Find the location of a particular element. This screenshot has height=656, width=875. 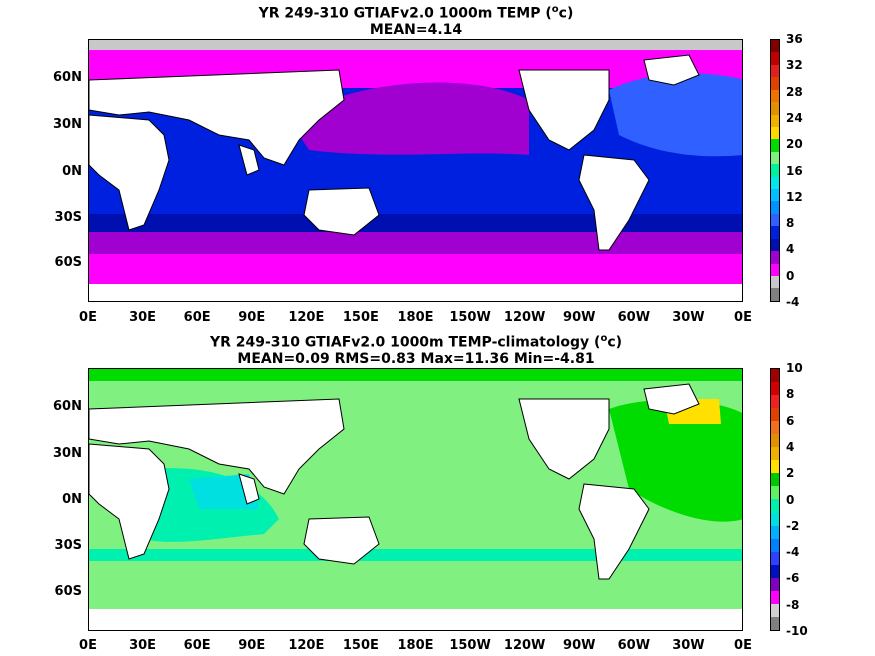

north-america is located at coordinates (564, 110).